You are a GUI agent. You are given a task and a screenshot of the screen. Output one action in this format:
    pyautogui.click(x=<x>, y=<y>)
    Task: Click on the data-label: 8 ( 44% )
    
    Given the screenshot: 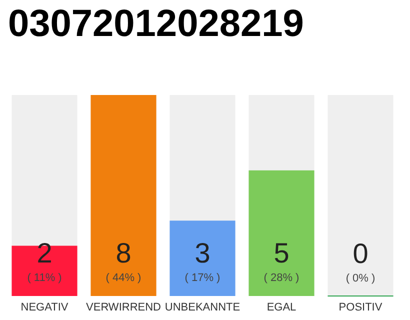 What is the action you would take?
    pyautogui.click(x=124, y=261)
    